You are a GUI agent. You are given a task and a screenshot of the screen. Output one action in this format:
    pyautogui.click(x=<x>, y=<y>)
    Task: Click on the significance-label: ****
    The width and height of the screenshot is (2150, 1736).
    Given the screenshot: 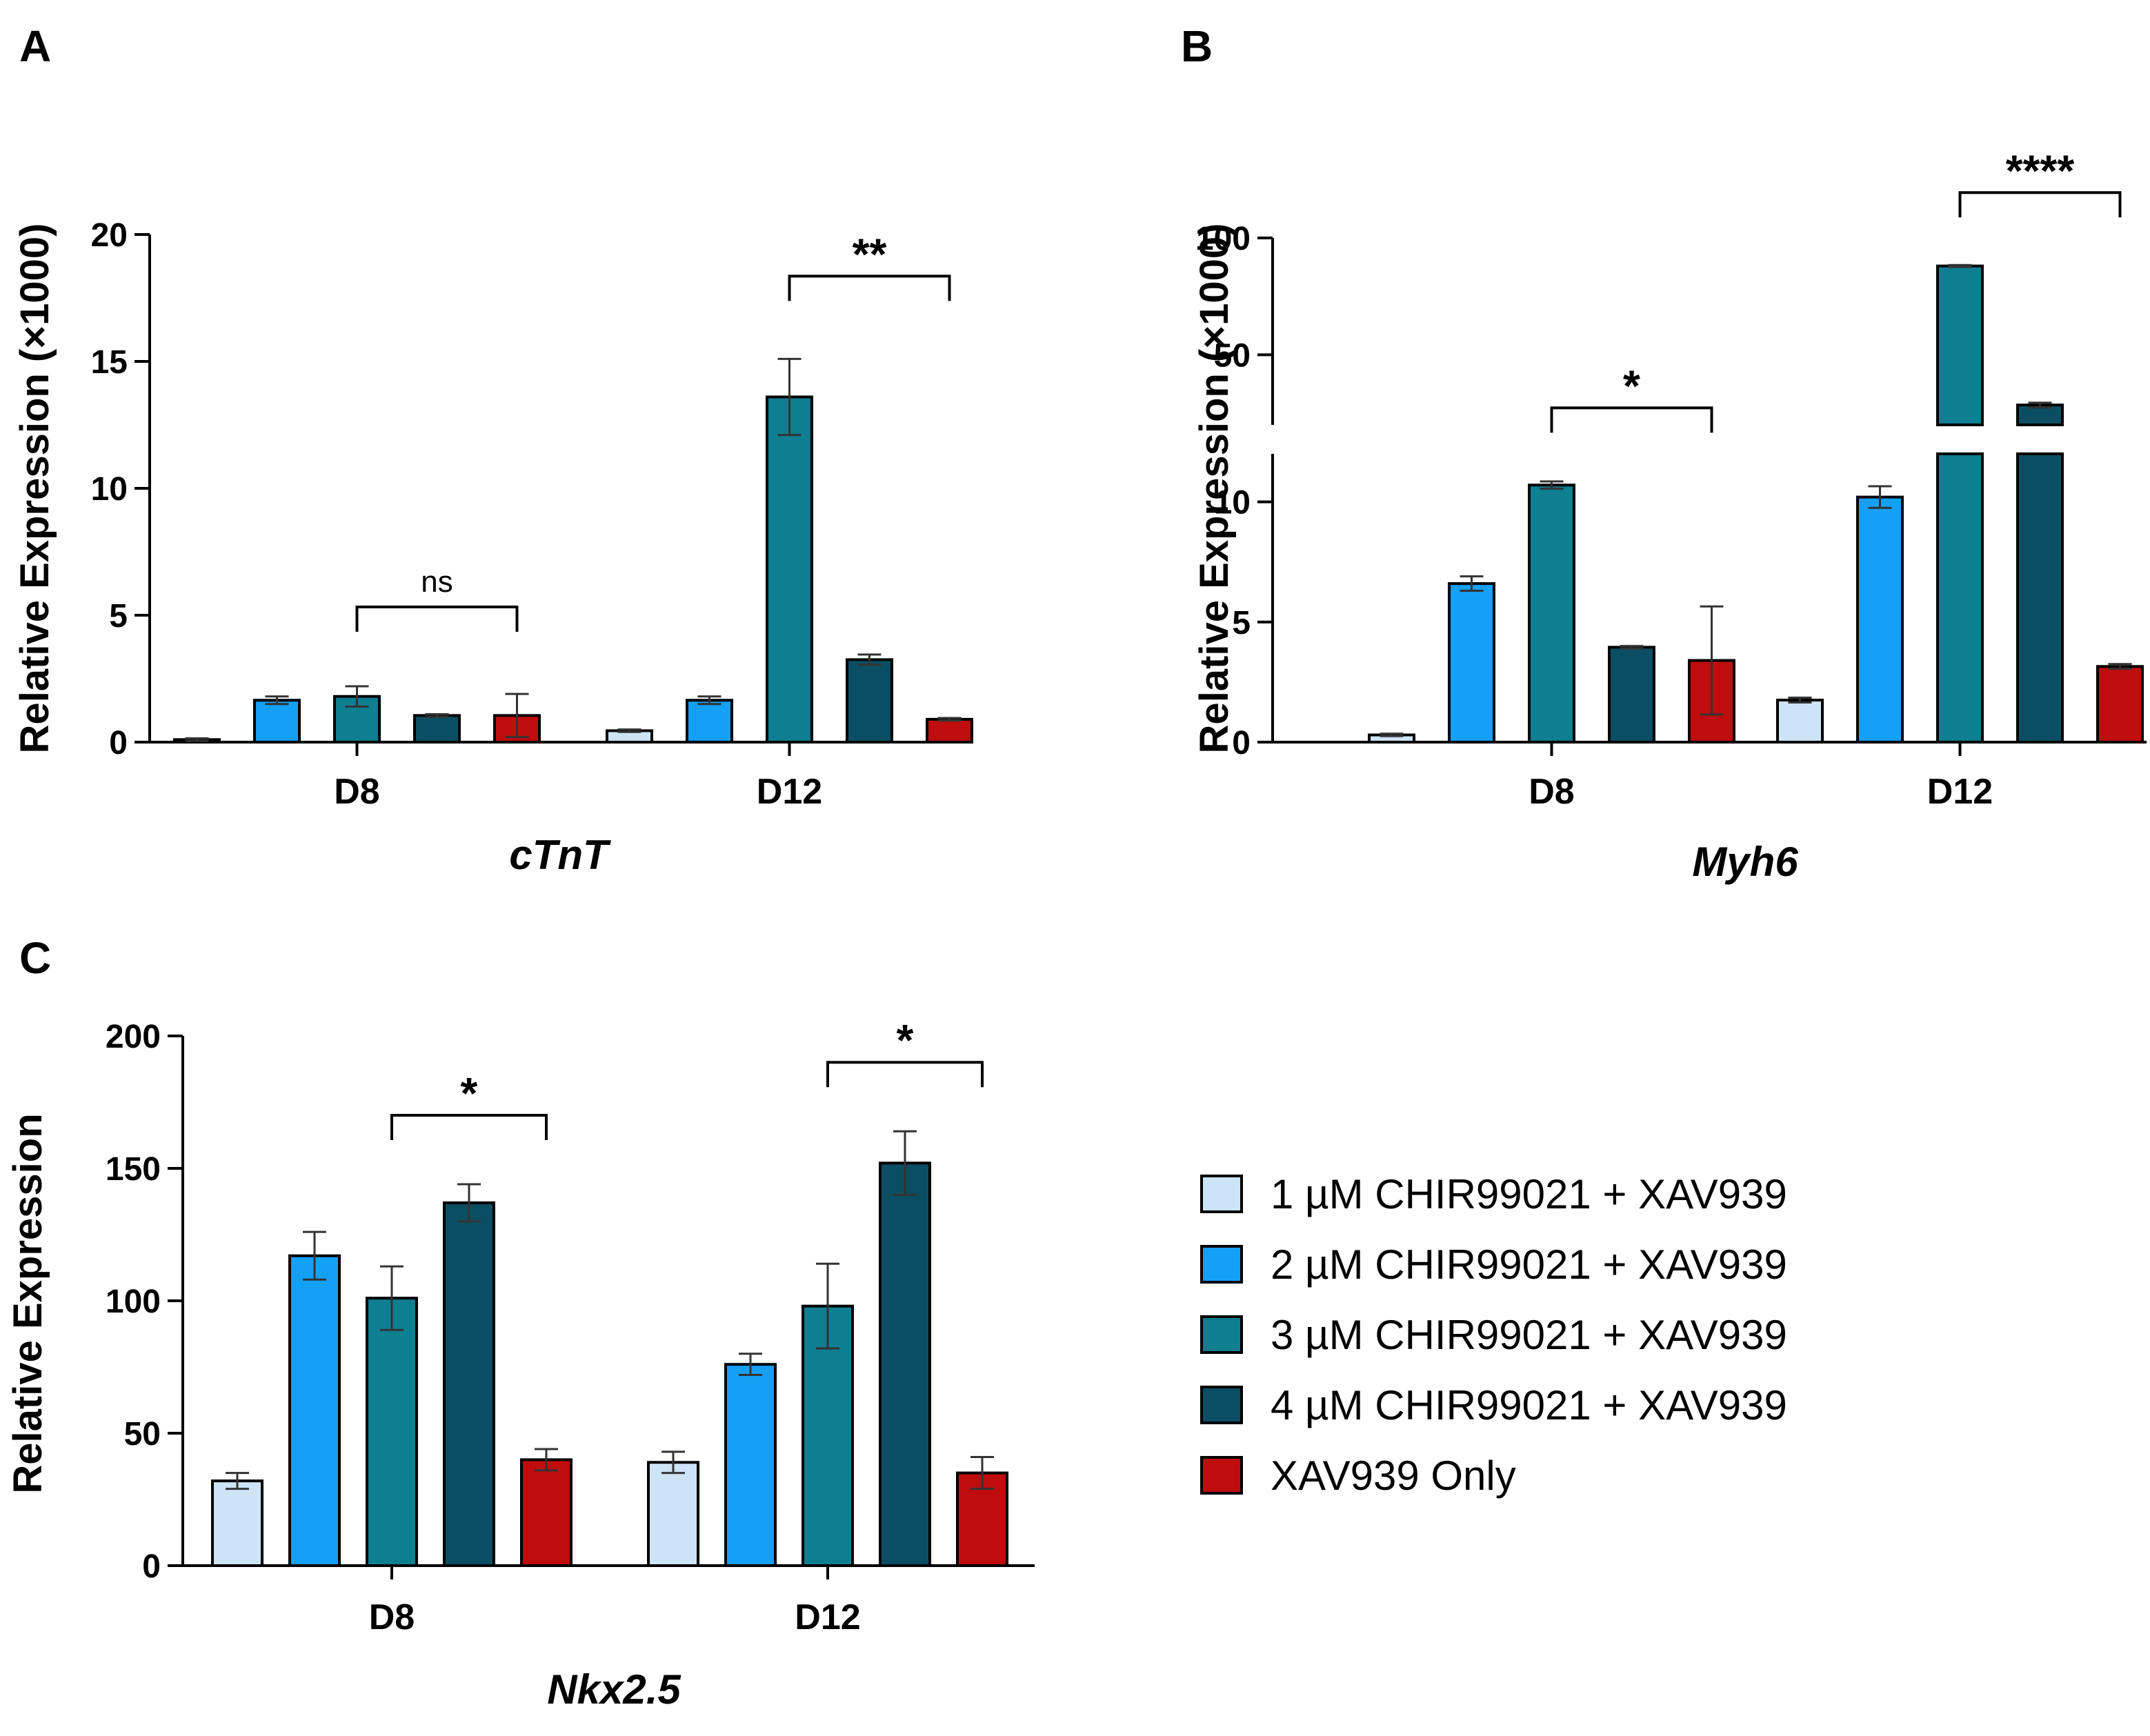 What is the action you would take?
    pyautogui.click(x=2040, y=170)
    